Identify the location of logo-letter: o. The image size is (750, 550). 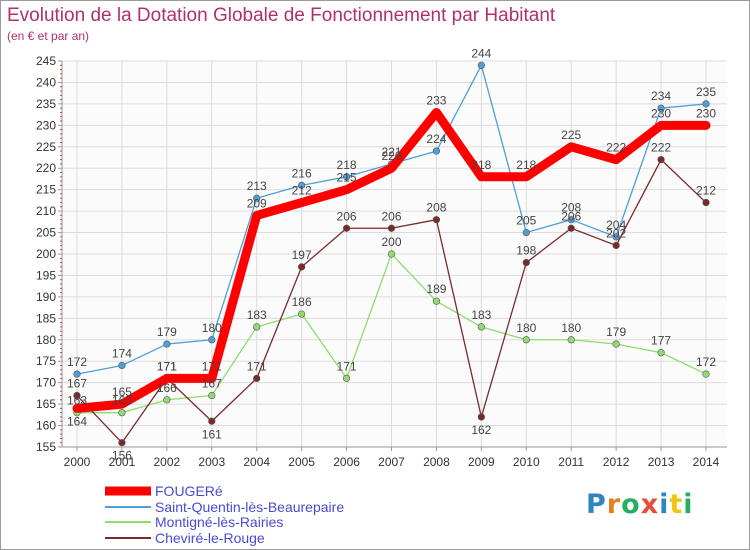
(631, 504).